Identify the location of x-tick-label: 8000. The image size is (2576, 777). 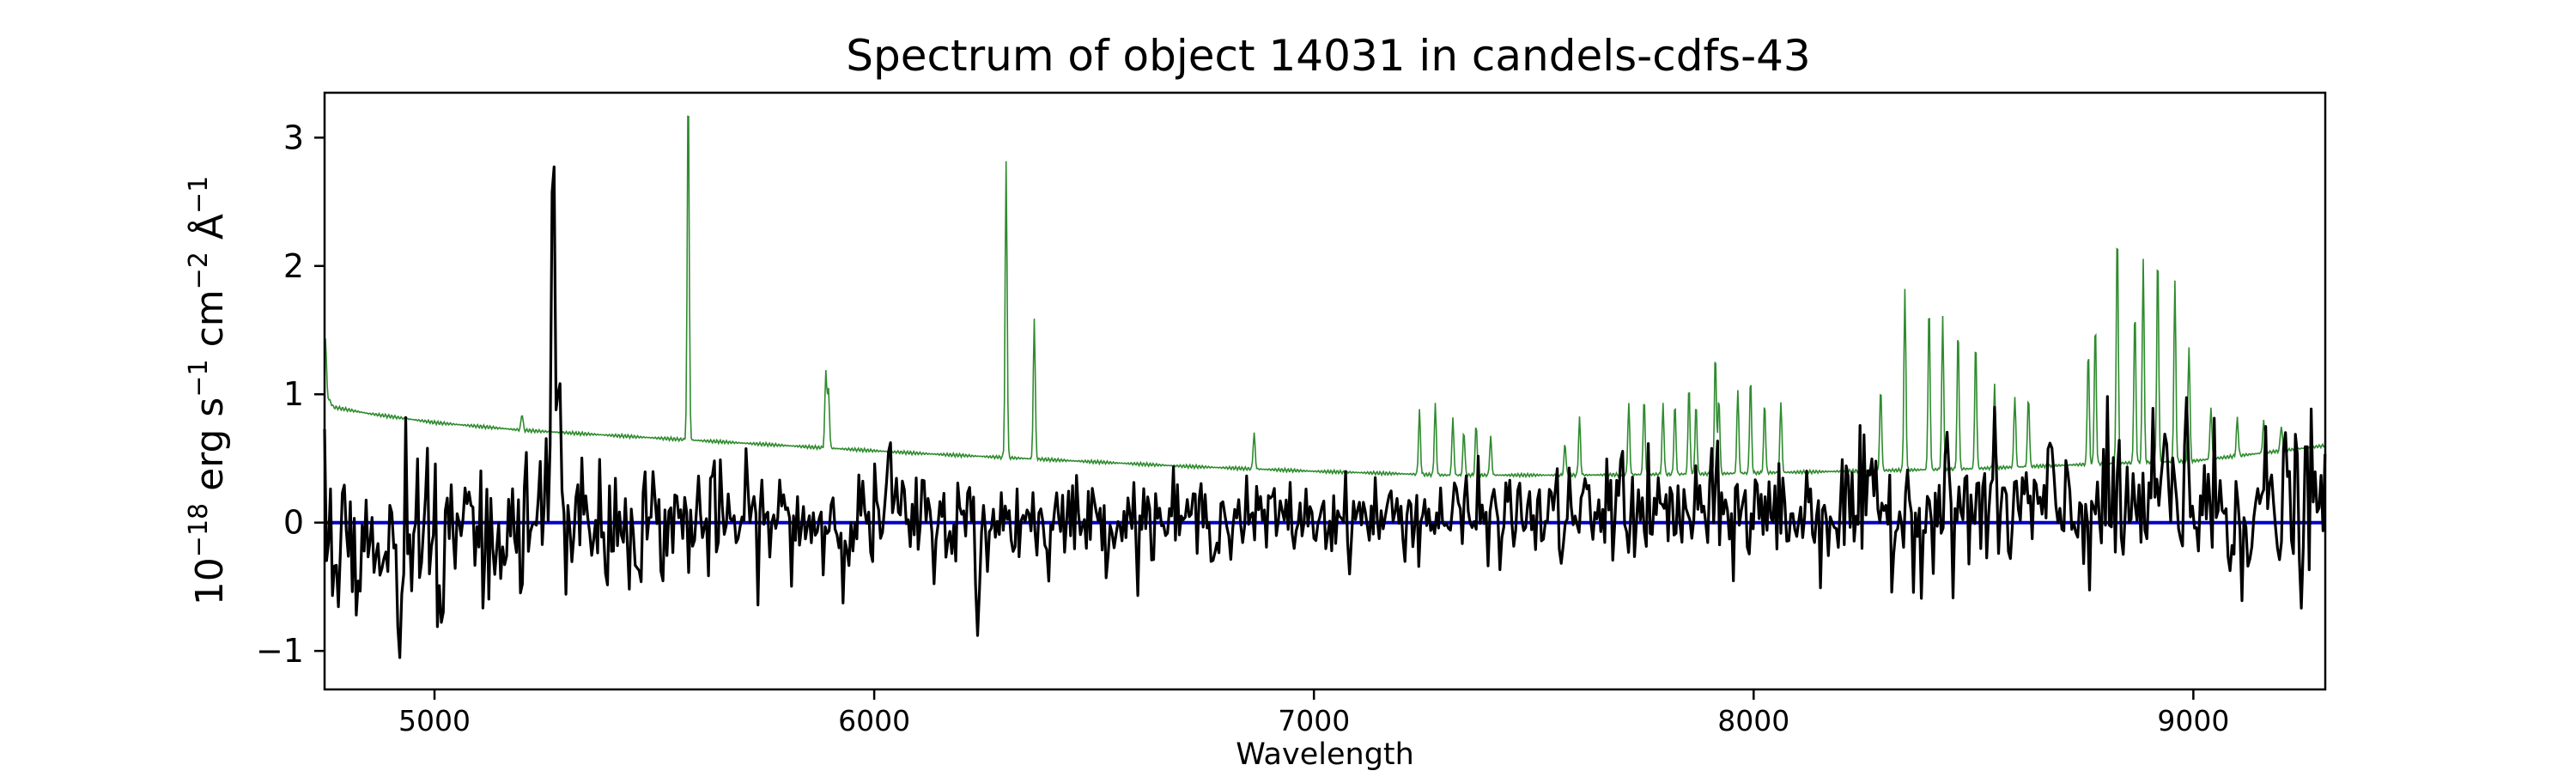
(1753, 721).